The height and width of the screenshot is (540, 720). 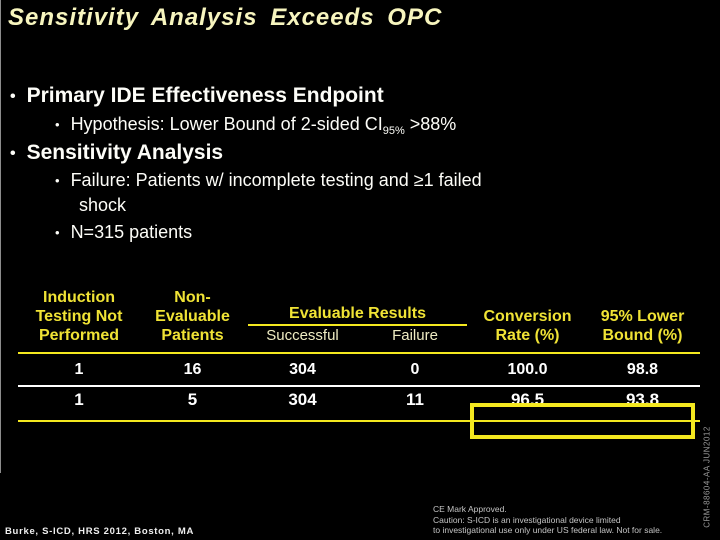 I want to click on n-patients-label: N=315 patients, so click(x=131, y=232).